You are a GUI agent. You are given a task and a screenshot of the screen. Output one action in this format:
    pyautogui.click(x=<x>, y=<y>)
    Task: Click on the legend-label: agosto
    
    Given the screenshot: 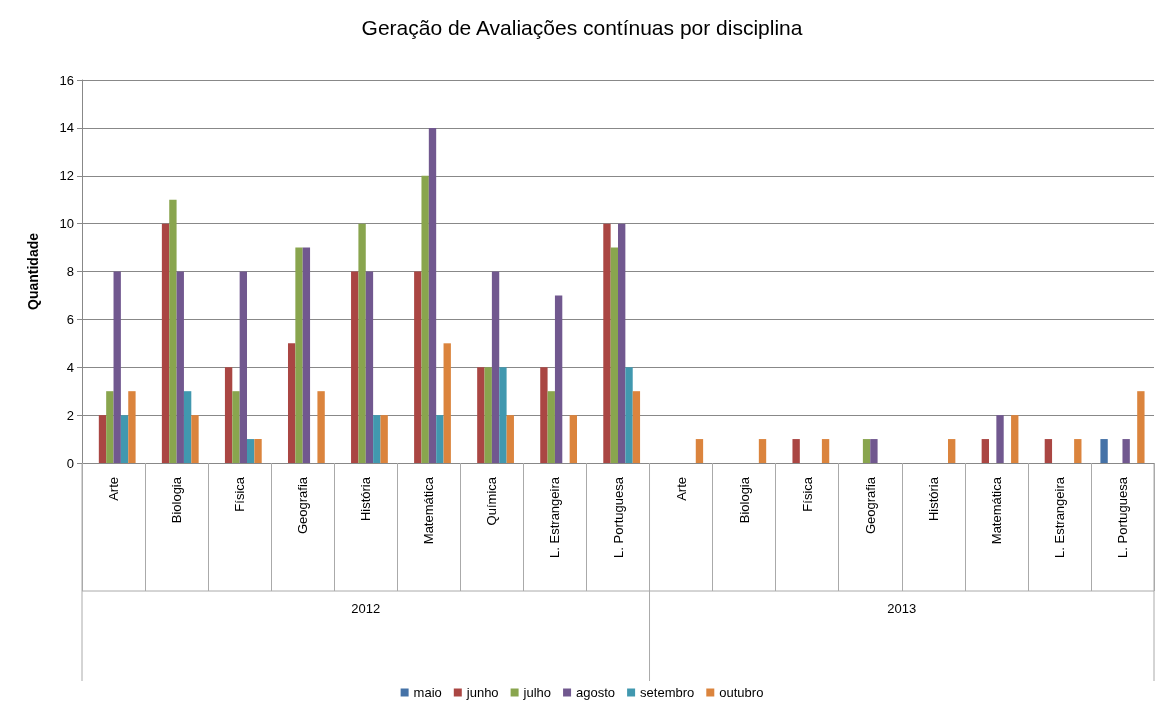 What is the action you would take?
    pyautogui.click(x=596, y=692)
    